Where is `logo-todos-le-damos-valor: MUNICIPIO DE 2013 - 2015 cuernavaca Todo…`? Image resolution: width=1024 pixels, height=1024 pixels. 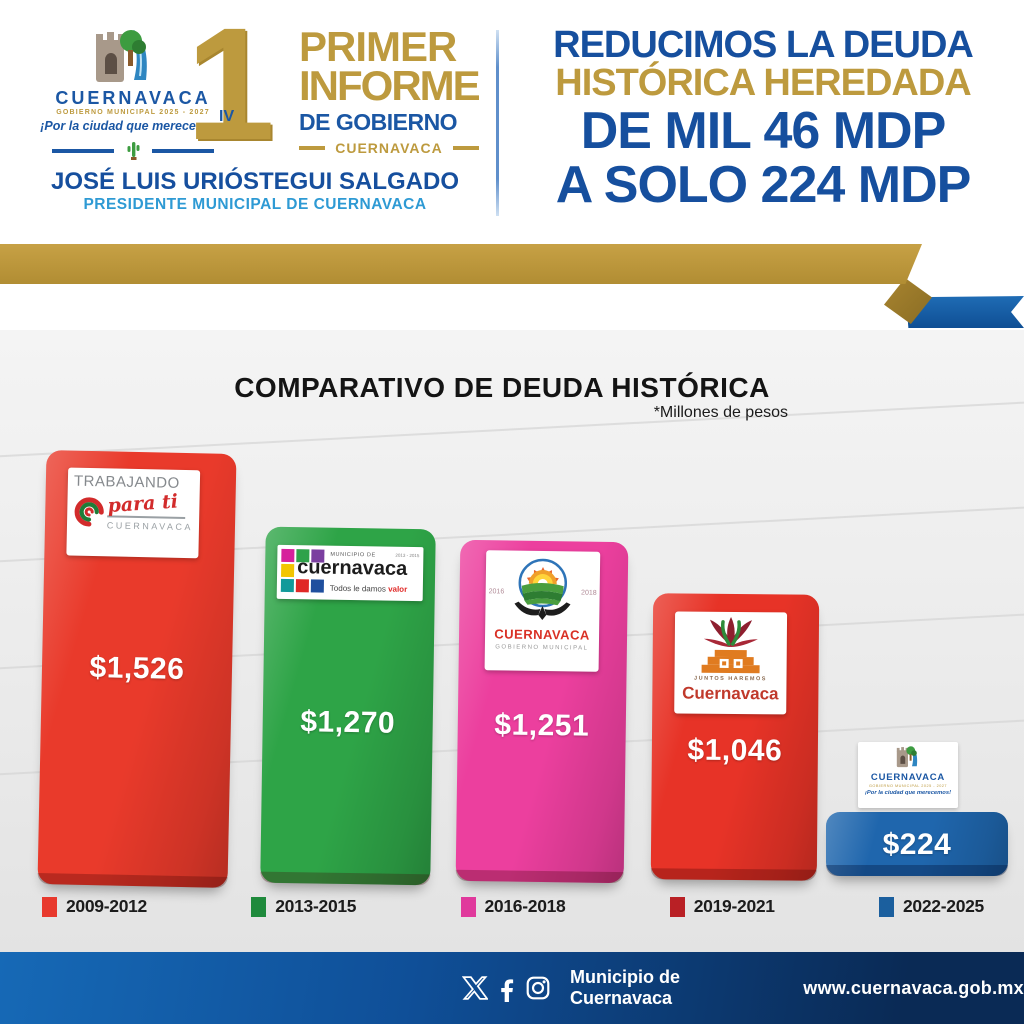 logo-todos-le-damos-valor: MUNICIPIO DE 2013 - 2015 cuernavaca Todo… is located at coordinates (350, 573).